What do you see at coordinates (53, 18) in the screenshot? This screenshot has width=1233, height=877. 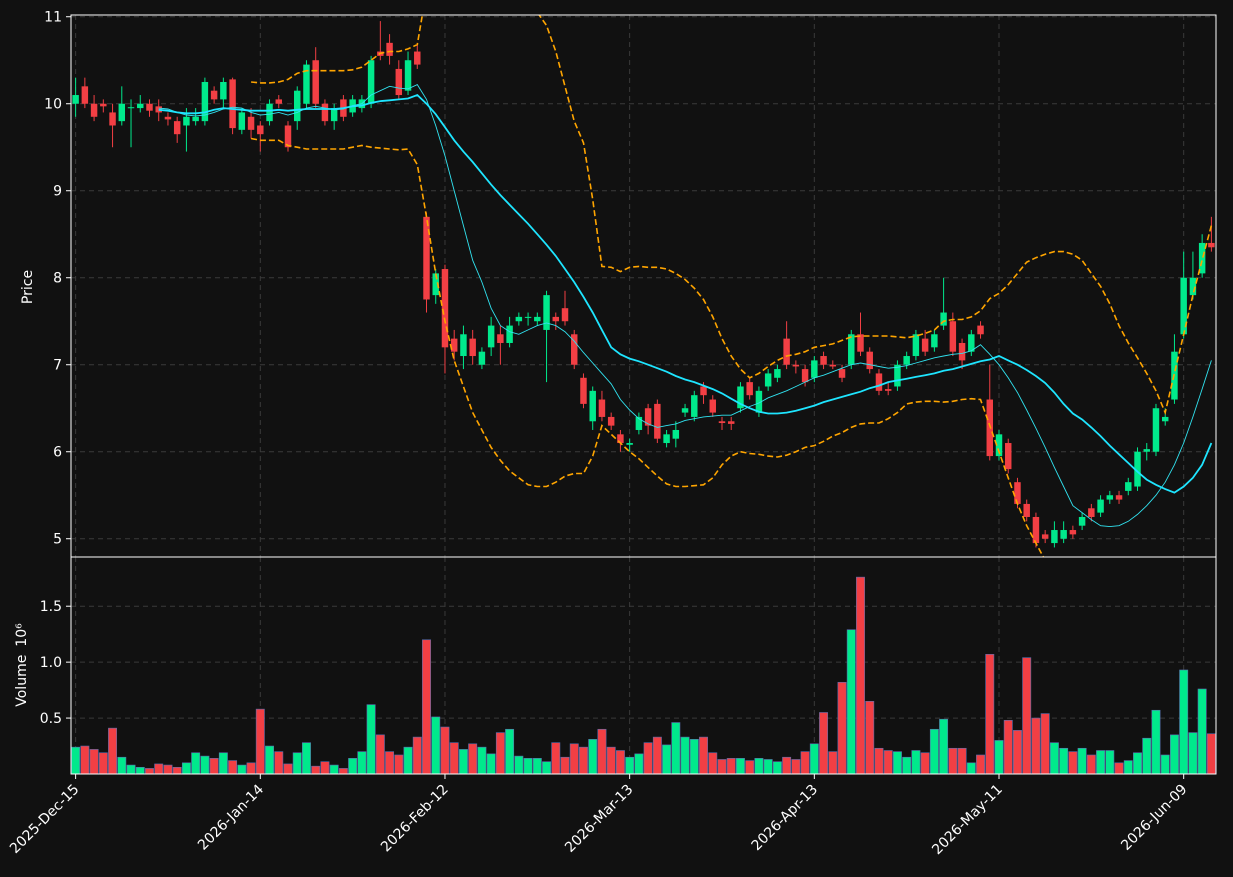 I see `y-tick-label: 11` at bounding box center [53, 18].